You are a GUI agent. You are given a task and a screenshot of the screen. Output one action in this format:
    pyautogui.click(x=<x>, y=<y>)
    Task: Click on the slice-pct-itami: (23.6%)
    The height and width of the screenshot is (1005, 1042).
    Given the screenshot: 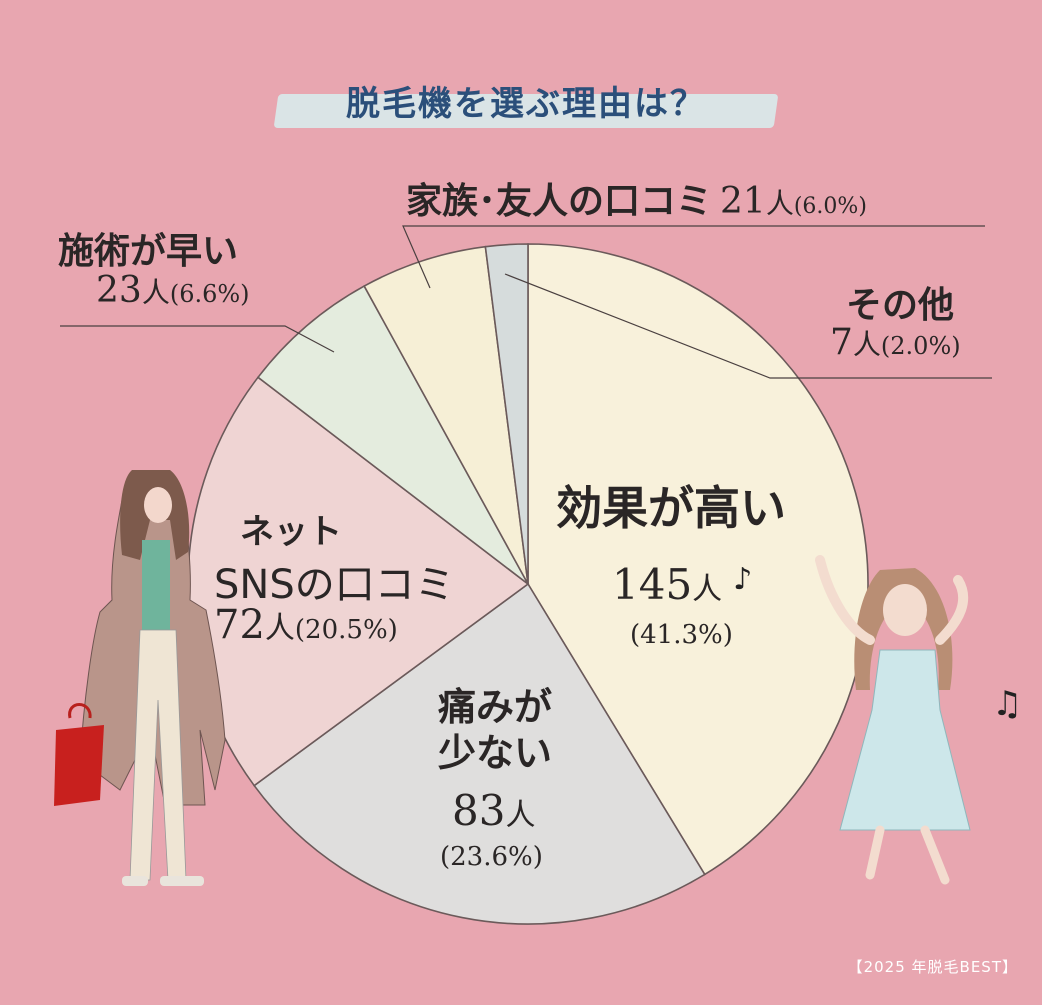 What is the action you would take?
    pyautogui.click(x=491, y=857)
    